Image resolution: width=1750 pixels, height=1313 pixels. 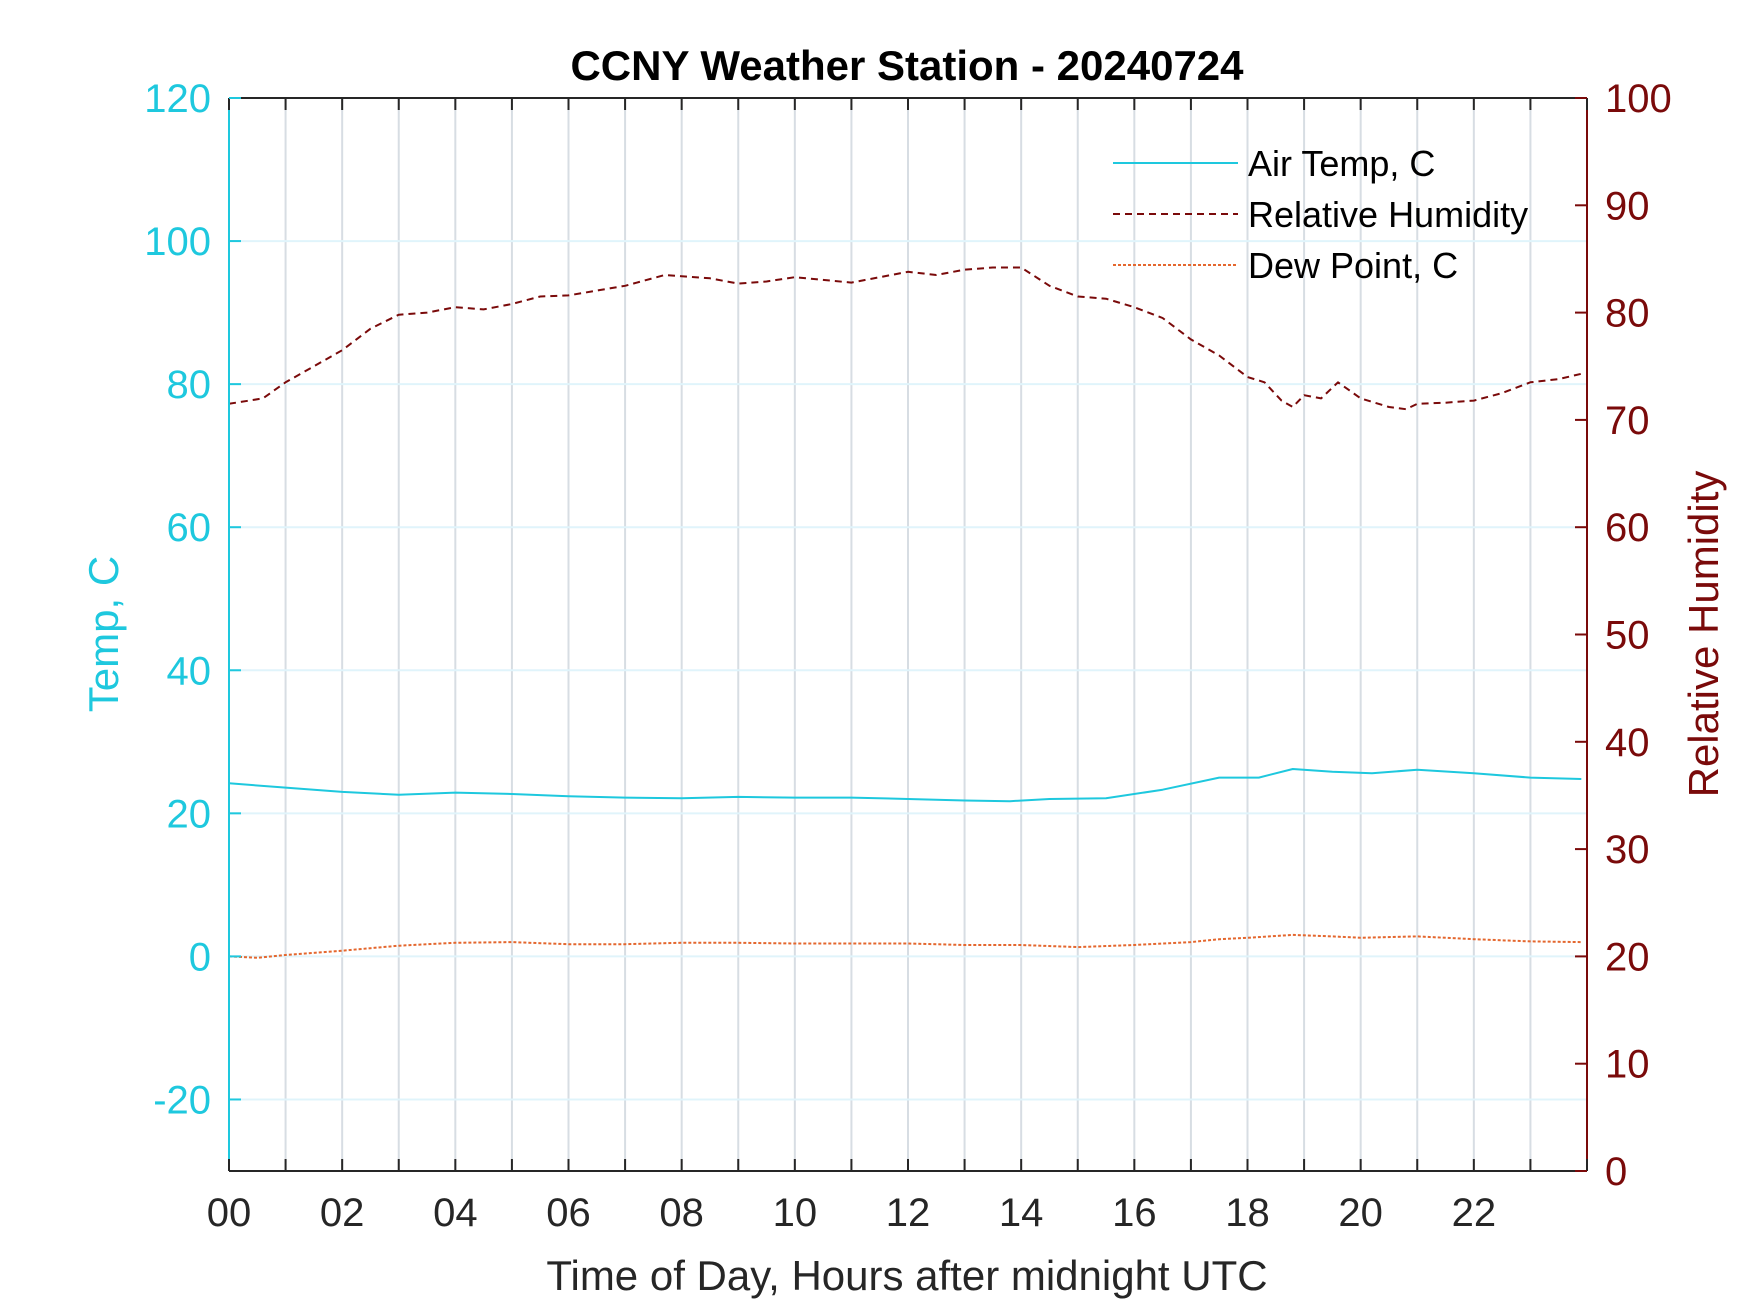 I want to click on x-tick-label: 08, so click(x=681, y=1213).